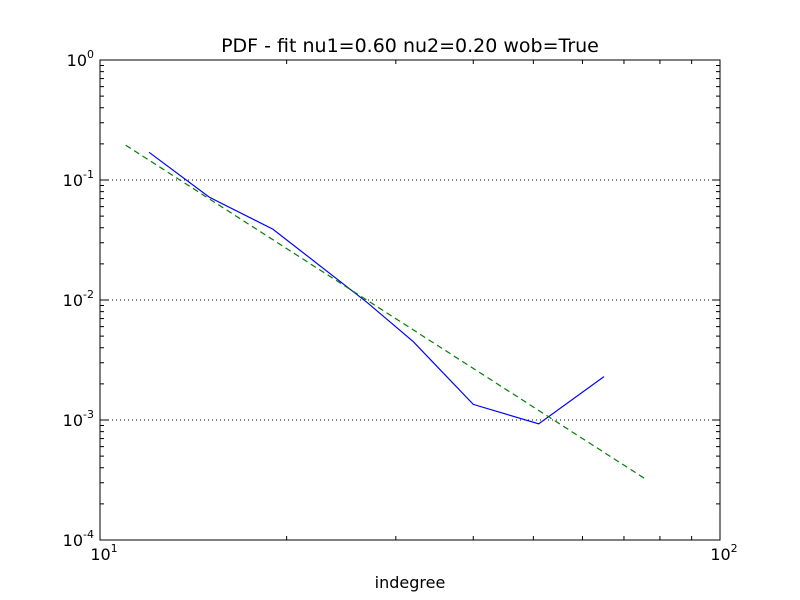 The width and height of the screenshot is (800, 600). What do you see at coordinates (78, 539) in the screenshot?
I see `y-tick-label: 10⁻⁴` at bounding box center [78, 539].